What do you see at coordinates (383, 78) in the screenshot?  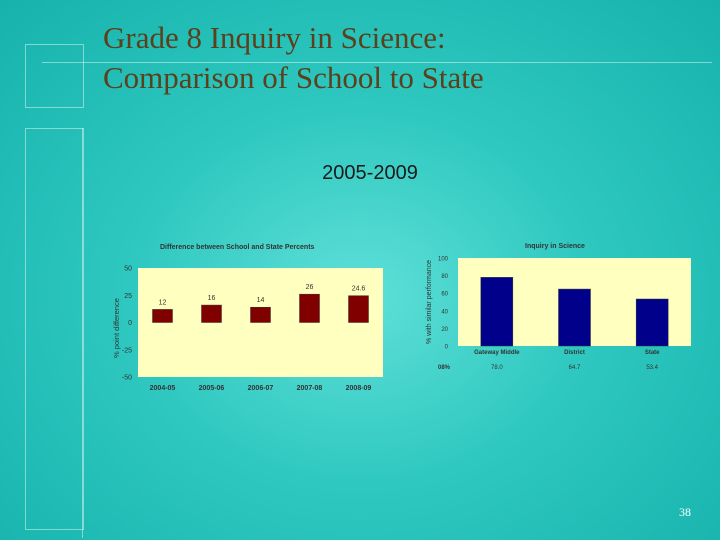 I see `title-line-2: Comparison of School to State` at bounding box center [383, 78].